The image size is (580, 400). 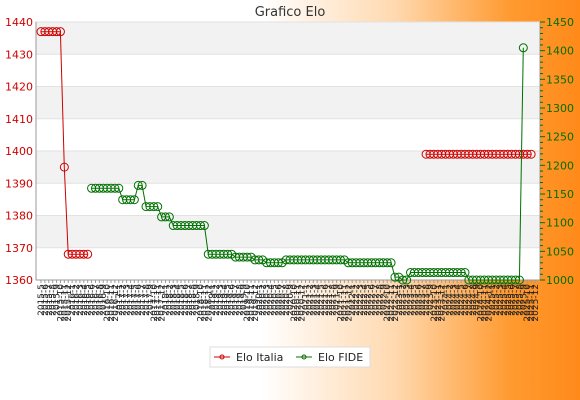 What do you see at coordinates (116, 303) in the screenshot?
I see `x-tick-label: 2016-12` at bounding box center [116, 303].